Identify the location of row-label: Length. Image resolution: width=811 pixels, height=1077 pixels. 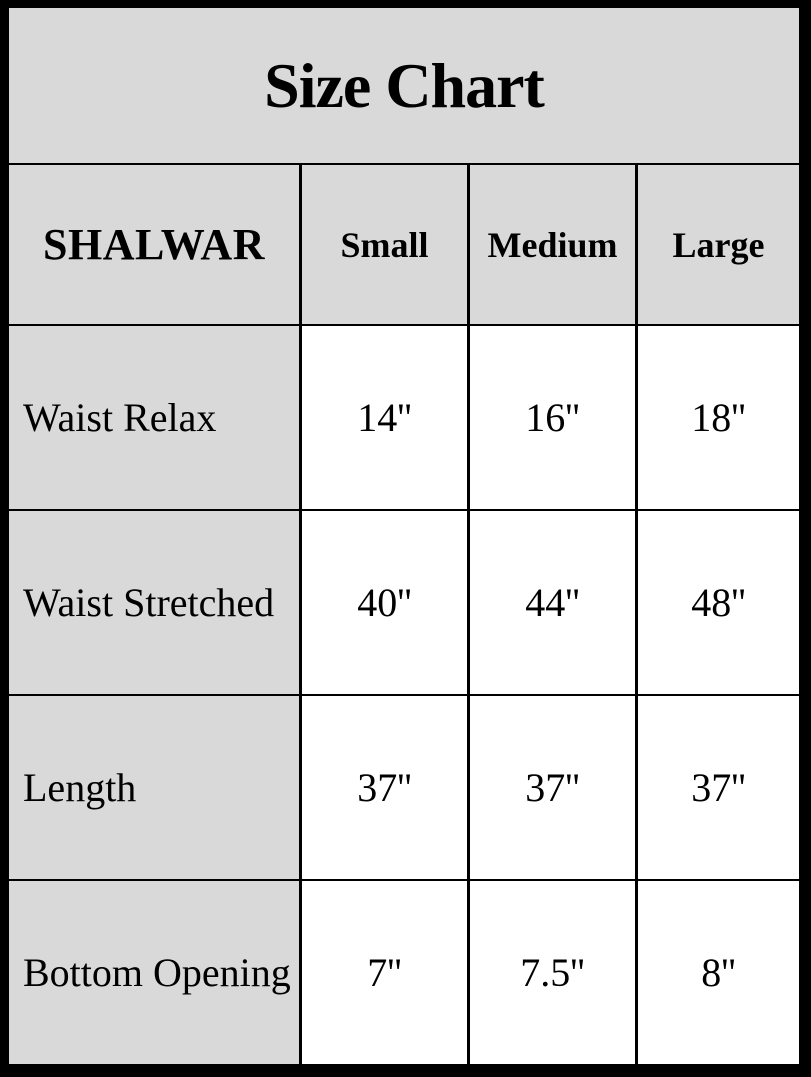
(154, 787).